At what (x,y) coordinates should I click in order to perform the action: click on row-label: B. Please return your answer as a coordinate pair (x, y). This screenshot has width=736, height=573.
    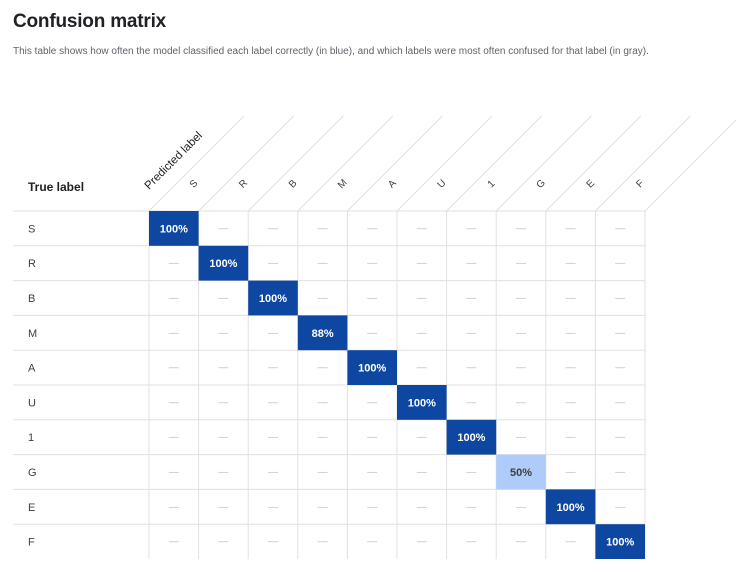
    Looking at the image, I should click on (31, 299).